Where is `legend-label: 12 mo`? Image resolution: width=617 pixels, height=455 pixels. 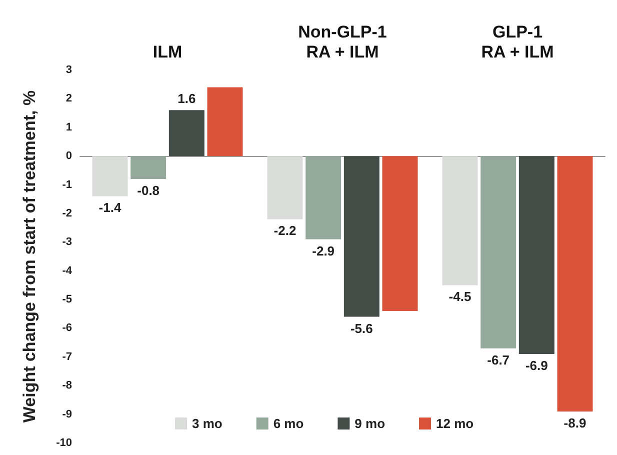 legend-label: 12 mo is located at coordinates (455, 423).